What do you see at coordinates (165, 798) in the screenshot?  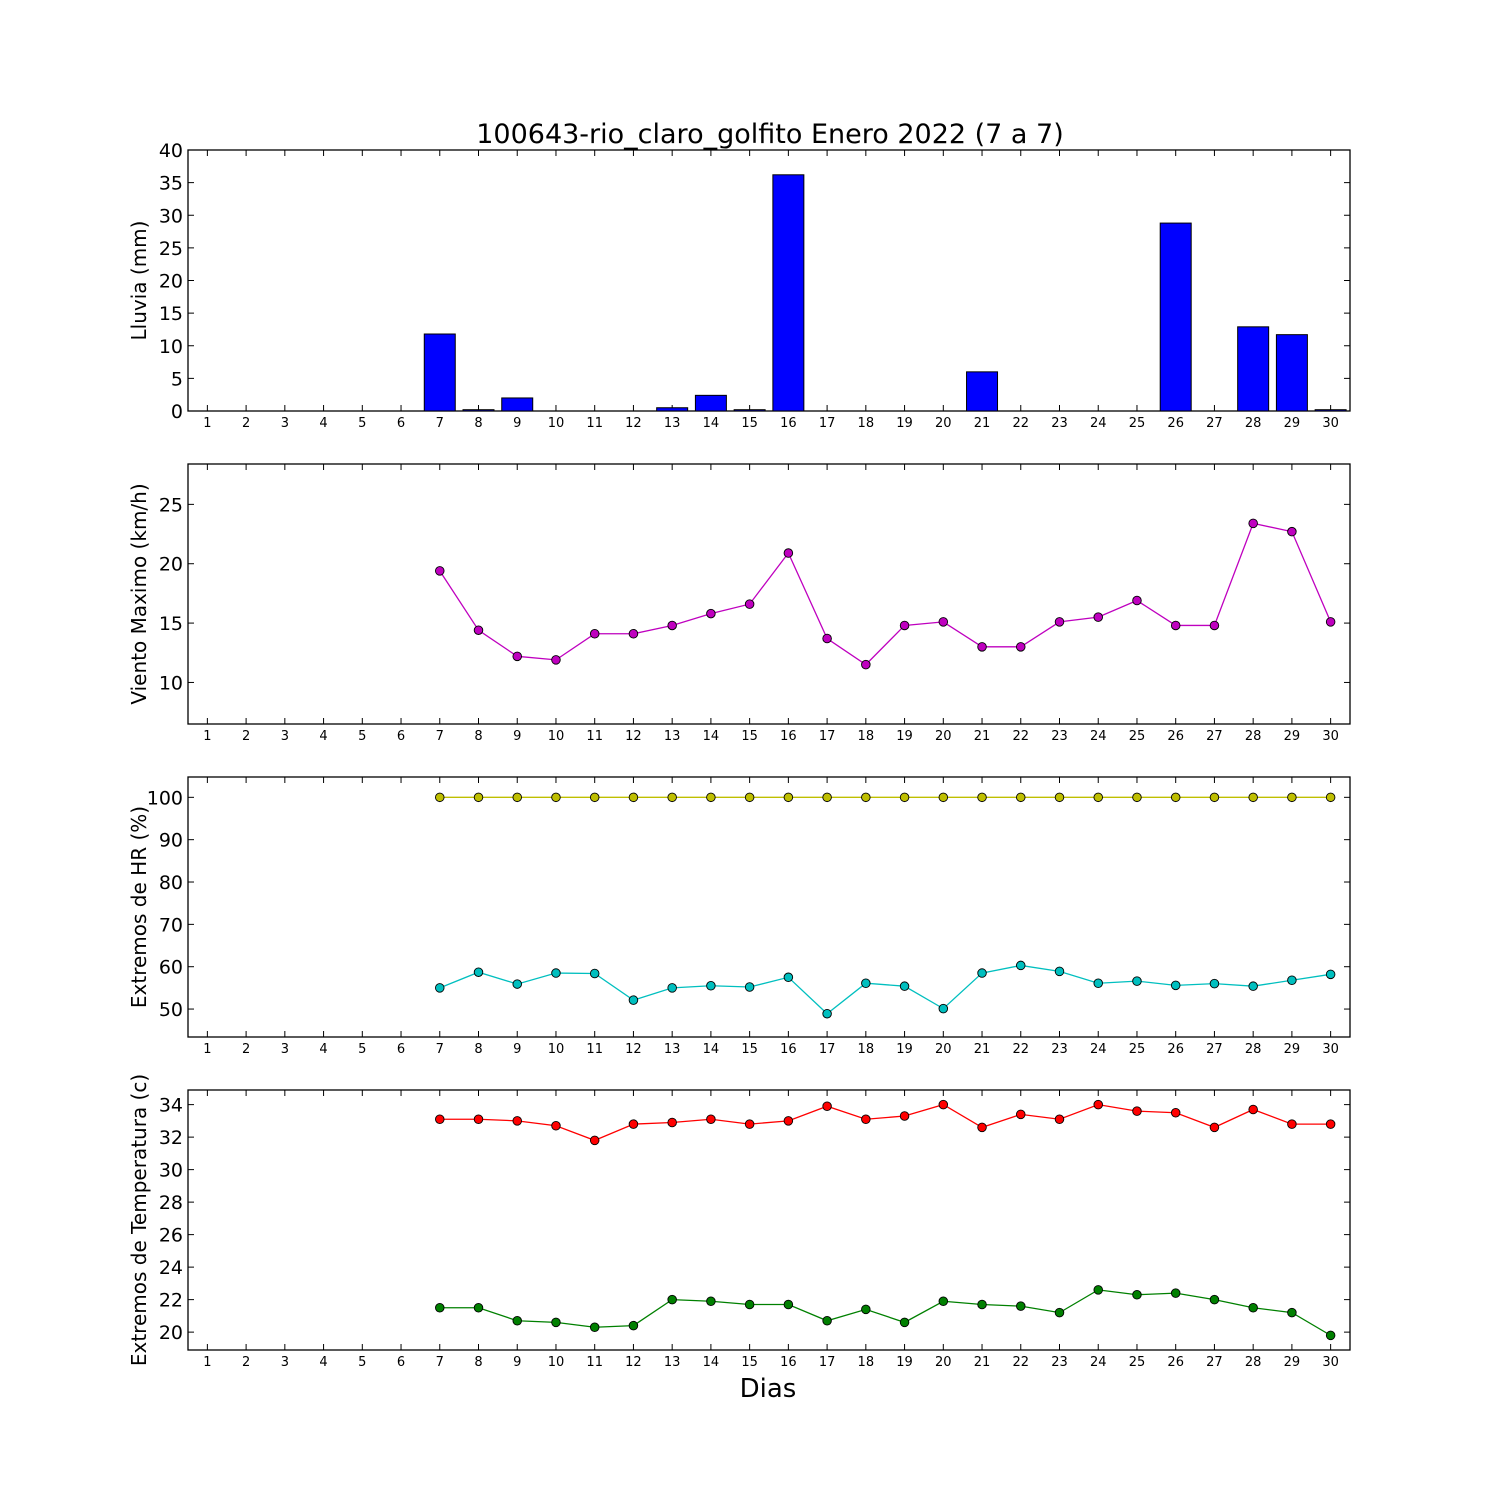 I see `y-tick-label: 100` at bounding box center [165, 798].